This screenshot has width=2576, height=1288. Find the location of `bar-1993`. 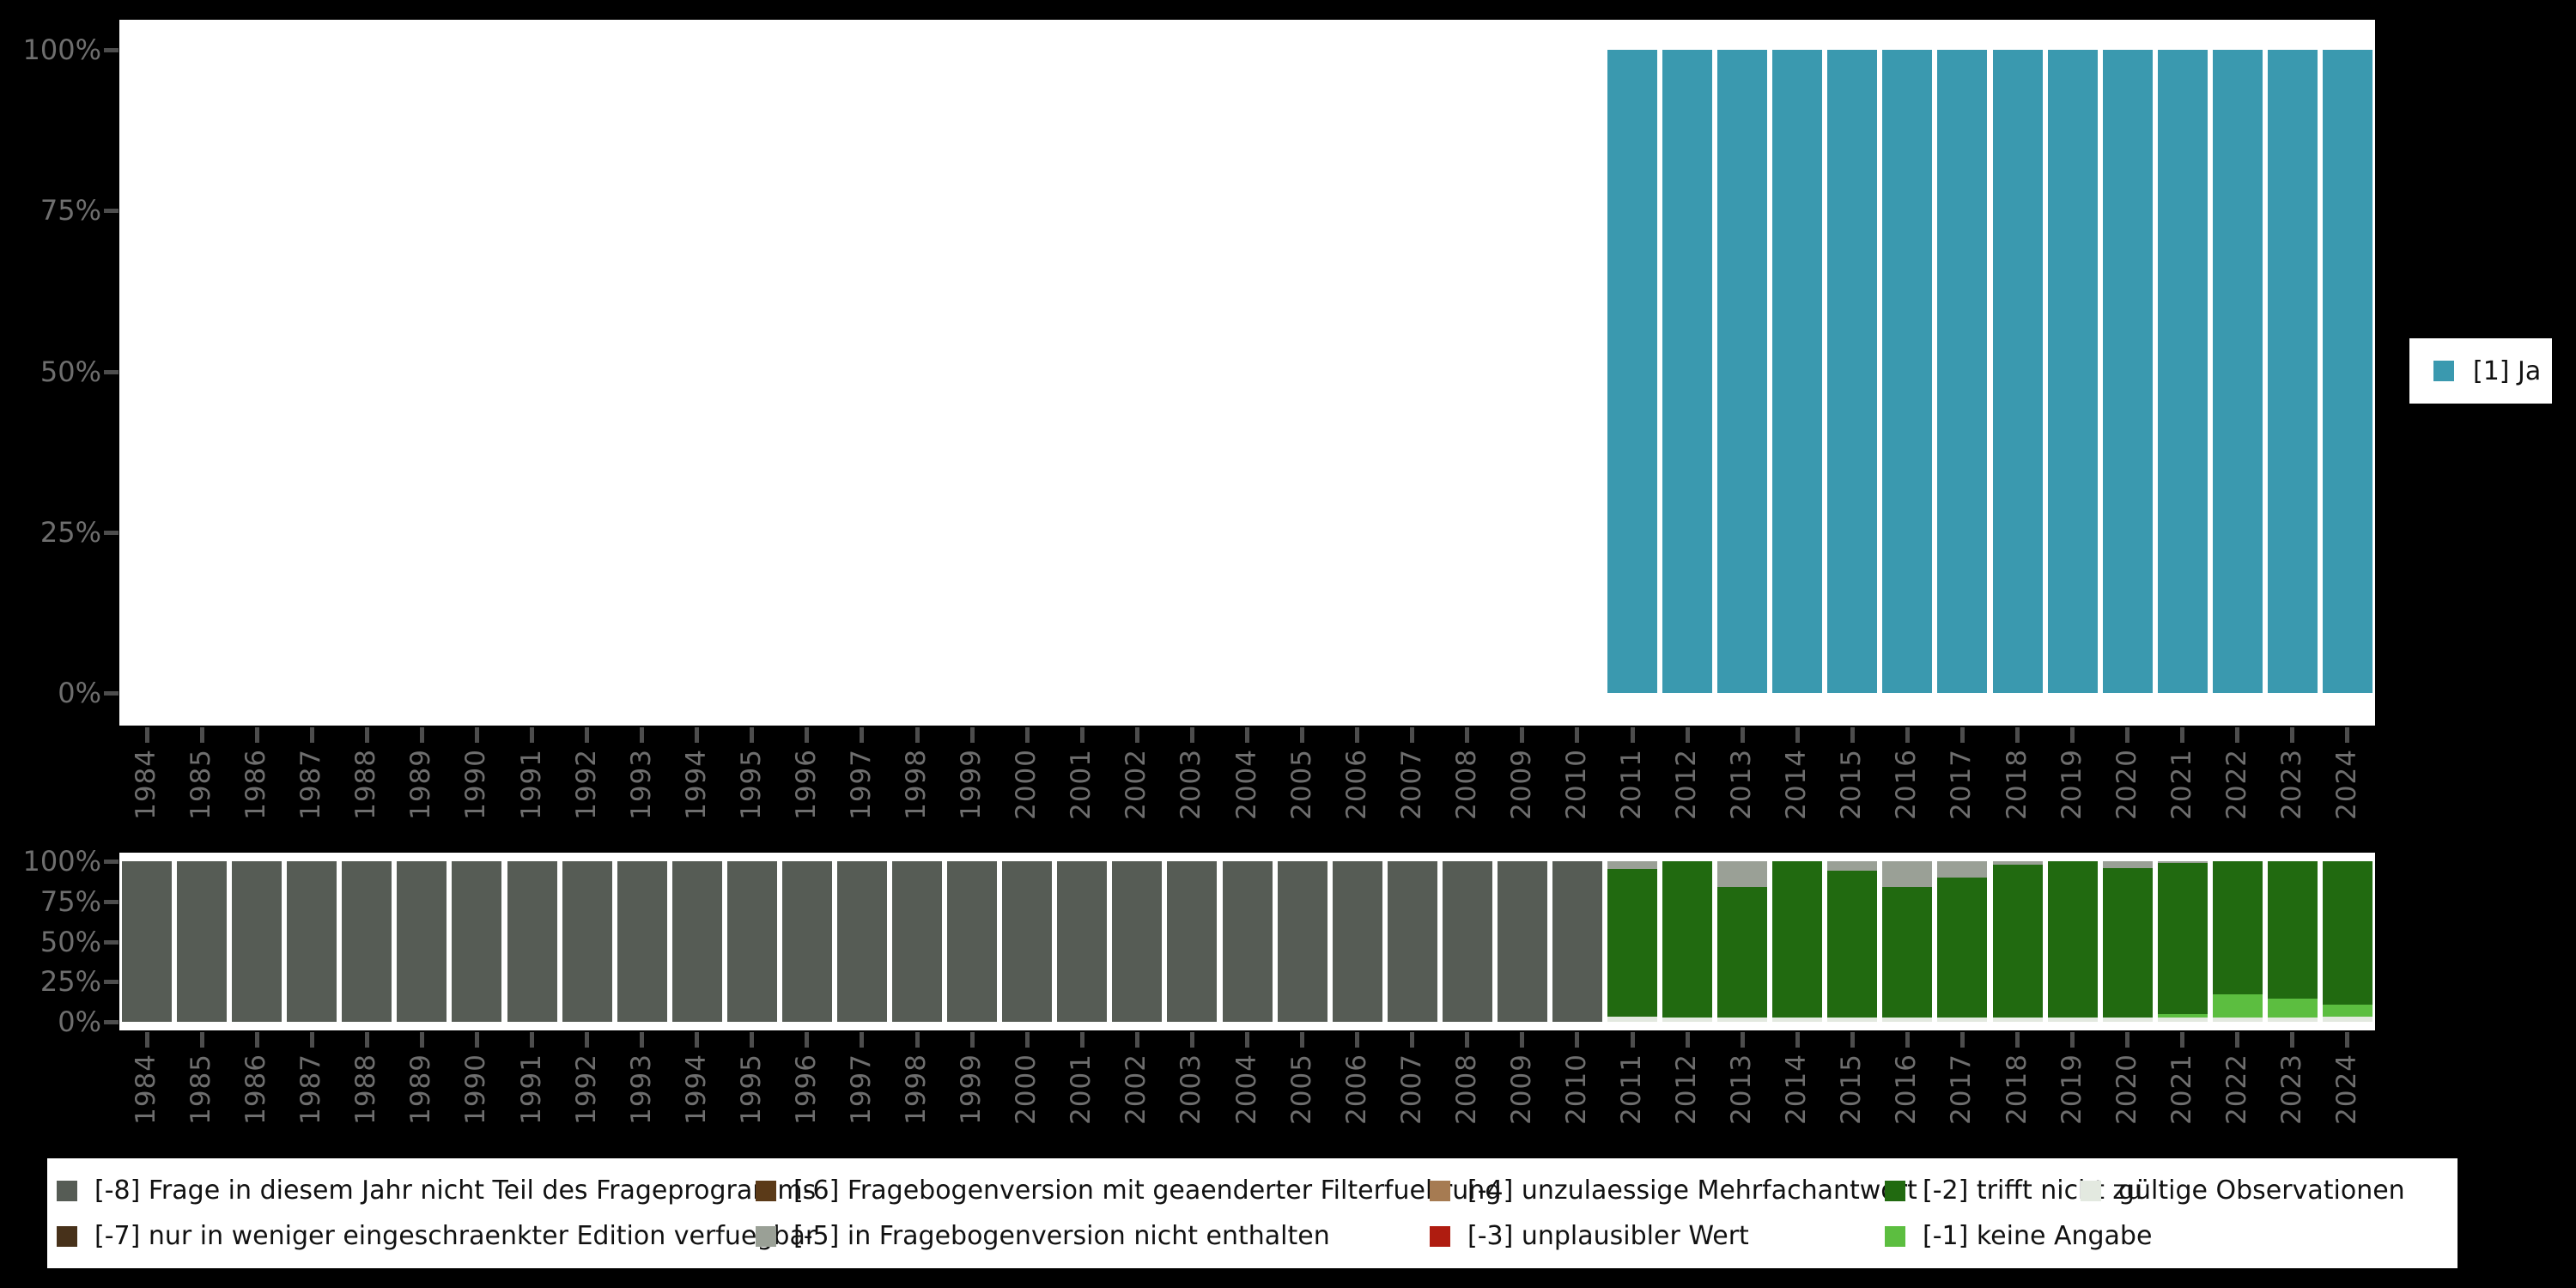

bar-1993 is located at coordinates (642, 941).